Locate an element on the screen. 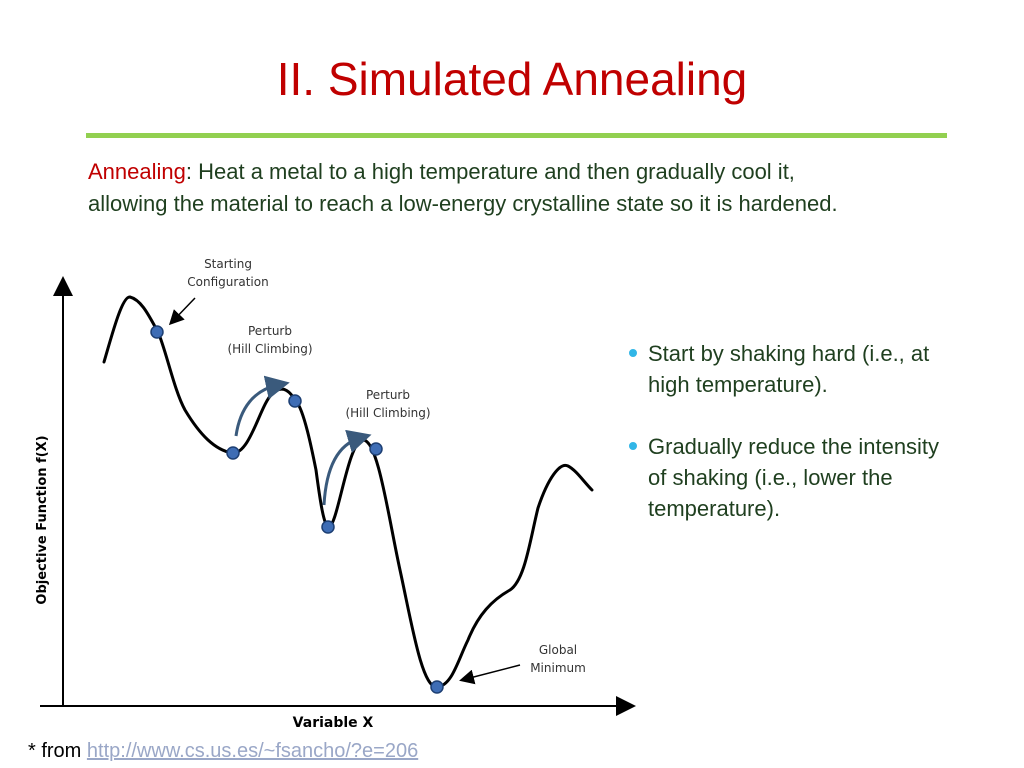  y-axis-label: Objective Function f(X) is located at coordinates (42, 519).